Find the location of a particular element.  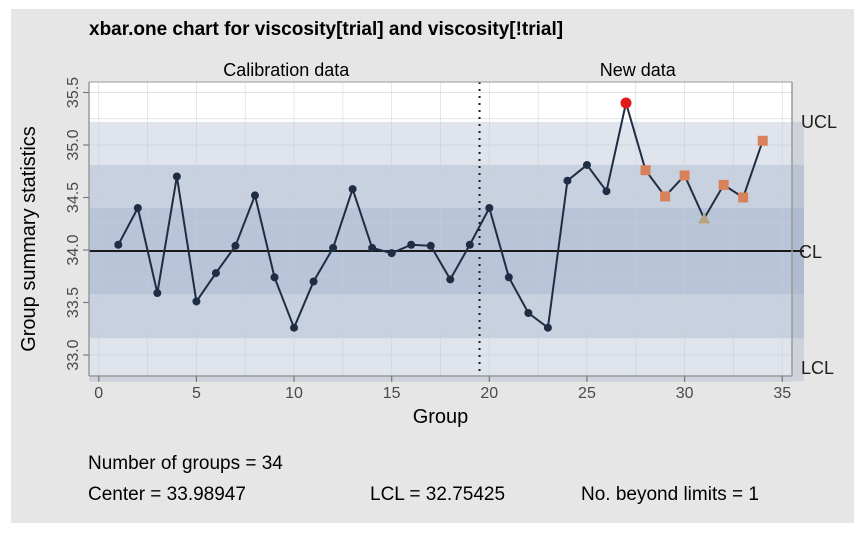

ucl-label: UCL is located at coordinates (819, 122).